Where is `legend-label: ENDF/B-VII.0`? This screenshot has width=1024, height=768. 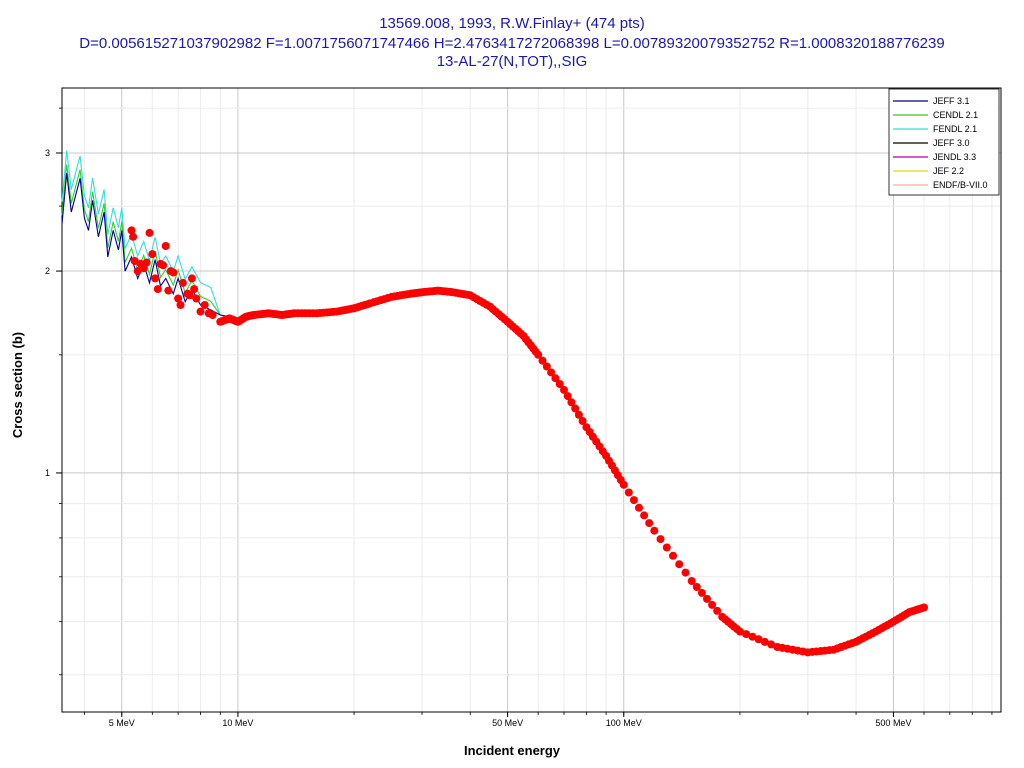
legend-label: ENDF/B-VII.0 is located at coordinates (960, 185).